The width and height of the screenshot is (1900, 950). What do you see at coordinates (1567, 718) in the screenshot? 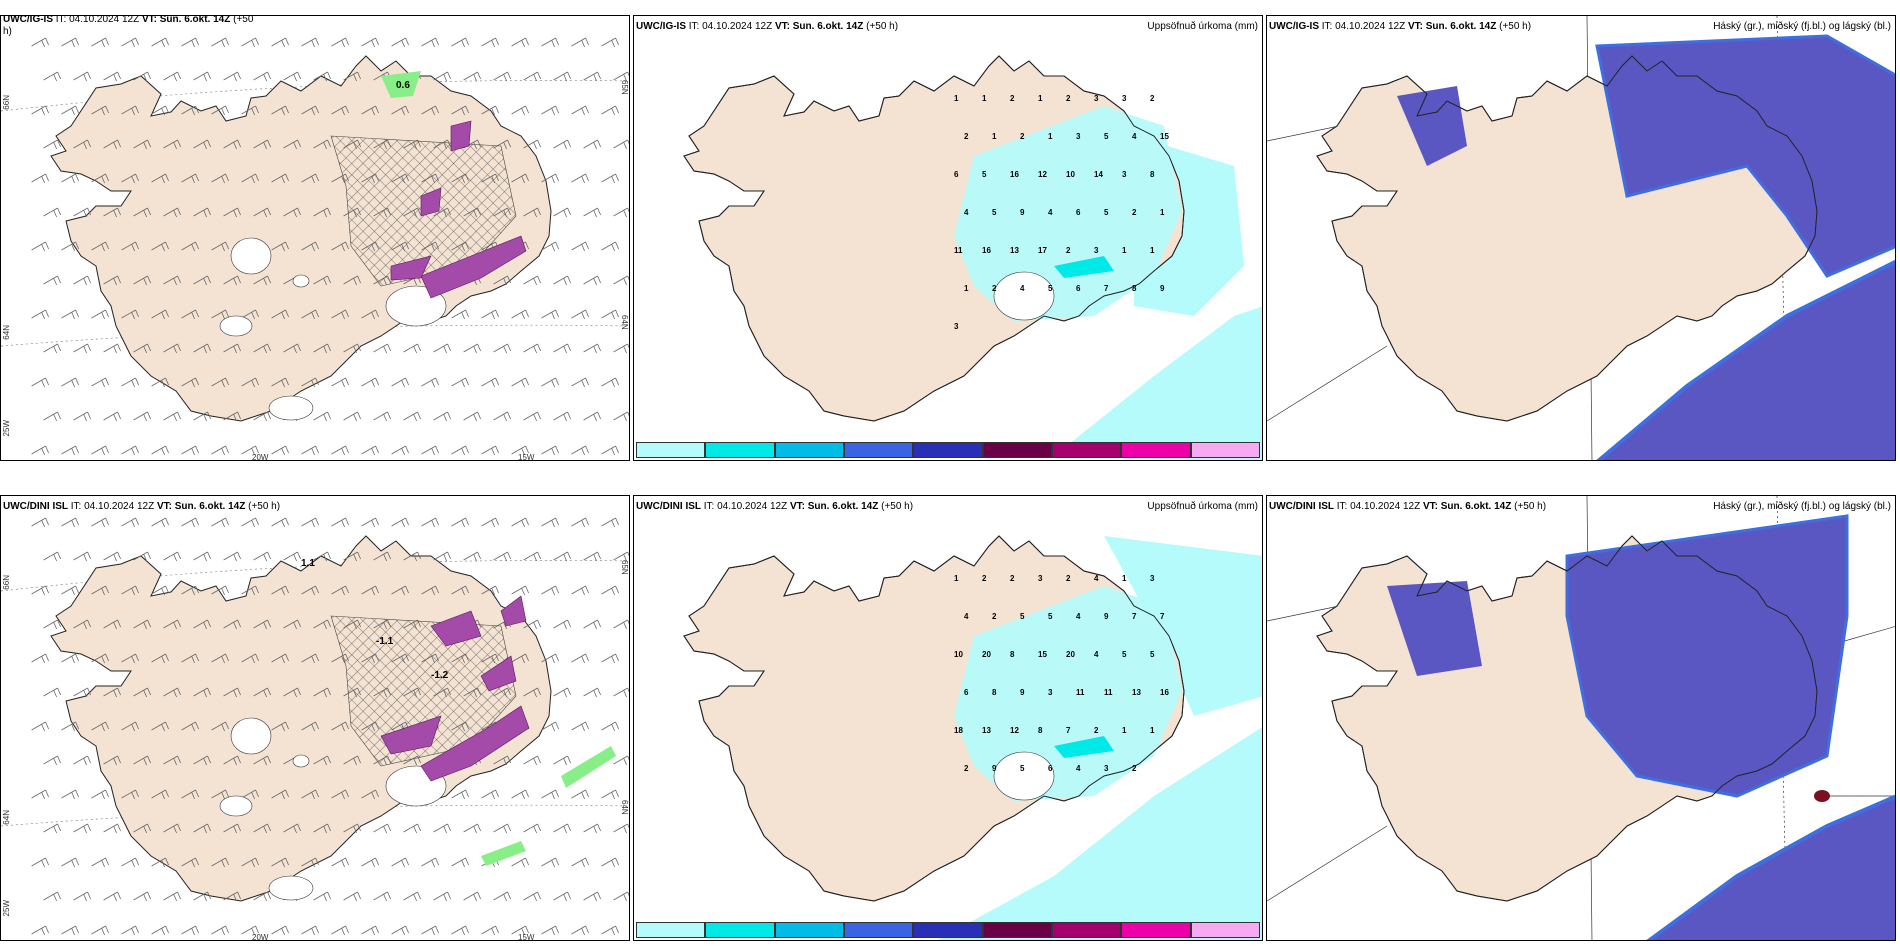
I see `iceland-outline` at bounding box center [1567, 718].